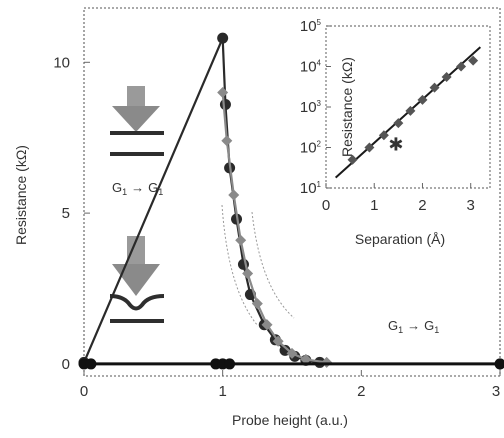  What do you see at coordinates (84, 391) in the screenshot?
I see `main-x-tick-label: 0` at bounding box center [84, 391].